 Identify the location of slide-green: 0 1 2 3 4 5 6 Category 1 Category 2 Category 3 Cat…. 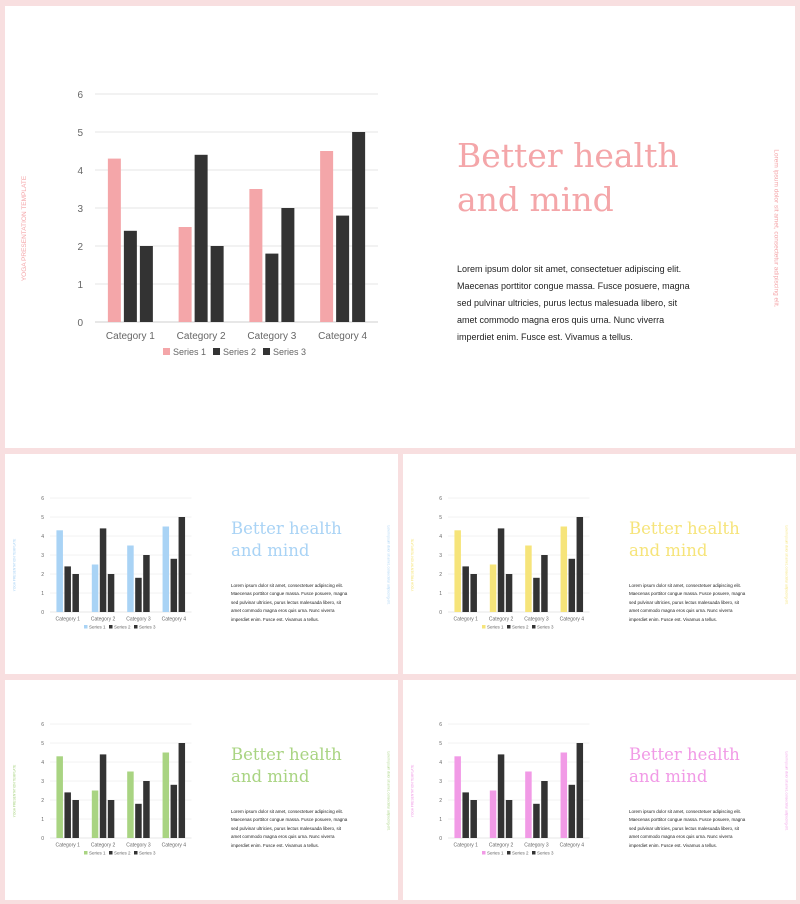
(201, 790).